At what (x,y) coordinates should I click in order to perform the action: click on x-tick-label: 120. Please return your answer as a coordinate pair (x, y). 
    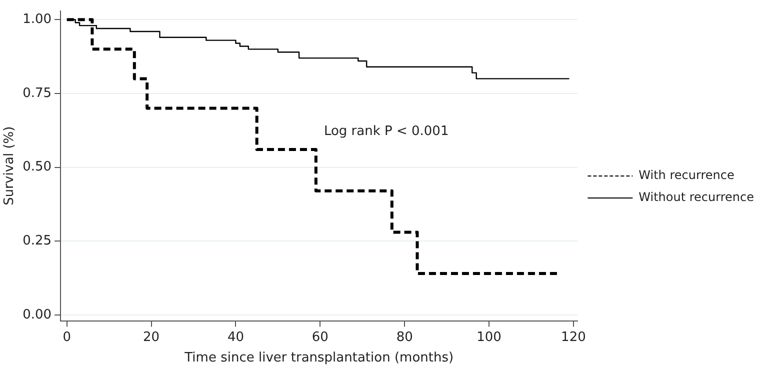
    Looking at the image, I should click on (573, 337).